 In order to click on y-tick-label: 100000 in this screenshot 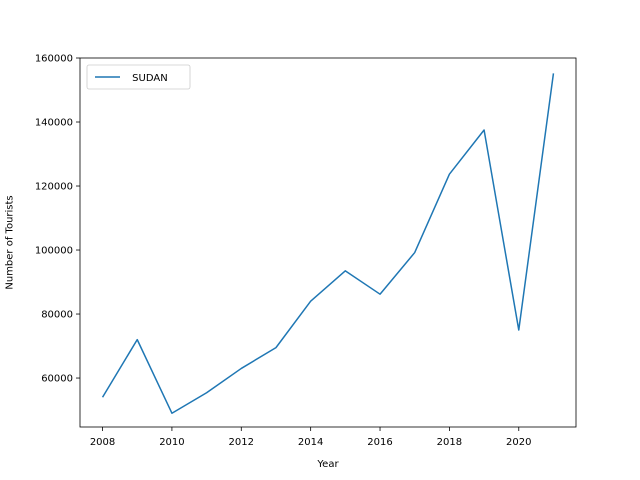, I will do `click(54, 251)`.